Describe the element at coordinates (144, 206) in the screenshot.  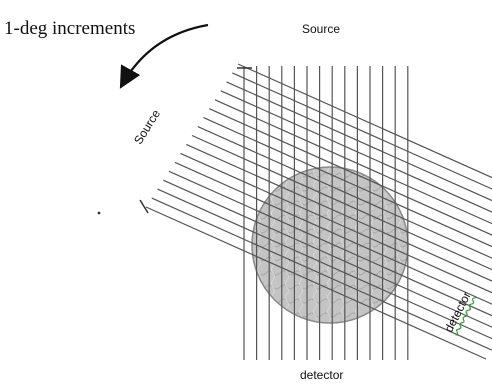
I see `source-bar-tick` at that location.